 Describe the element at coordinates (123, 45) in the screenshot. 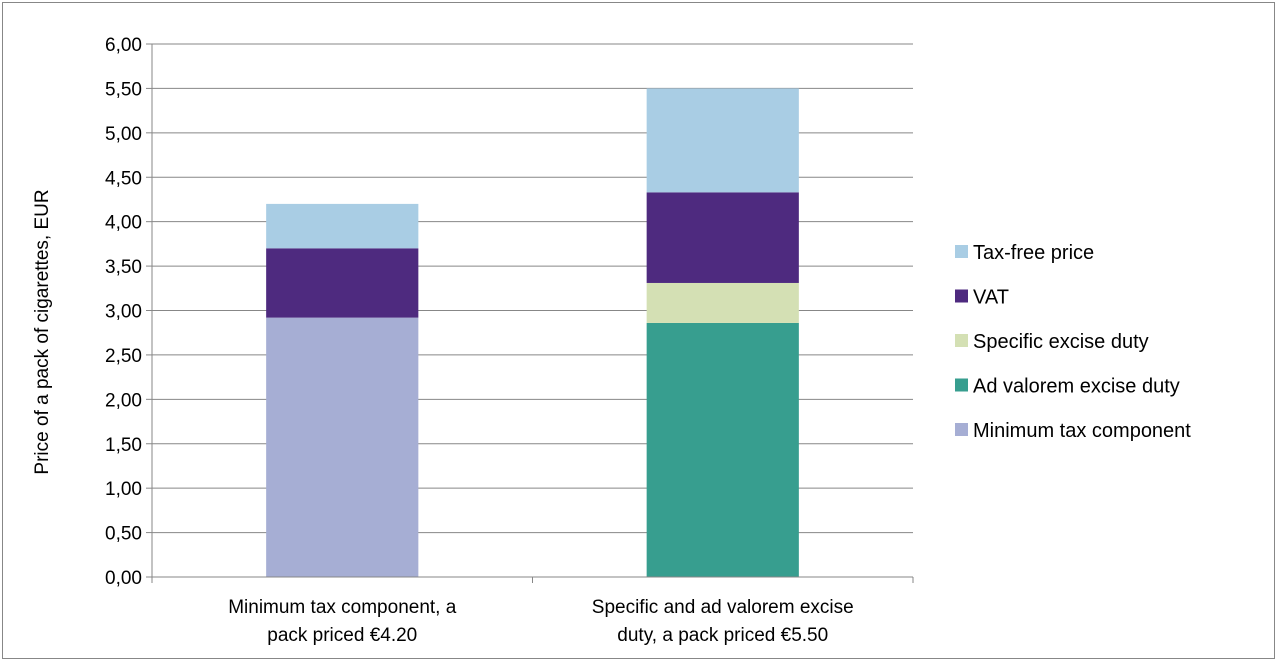

I see `y-tick-label: 6,00` at that location.